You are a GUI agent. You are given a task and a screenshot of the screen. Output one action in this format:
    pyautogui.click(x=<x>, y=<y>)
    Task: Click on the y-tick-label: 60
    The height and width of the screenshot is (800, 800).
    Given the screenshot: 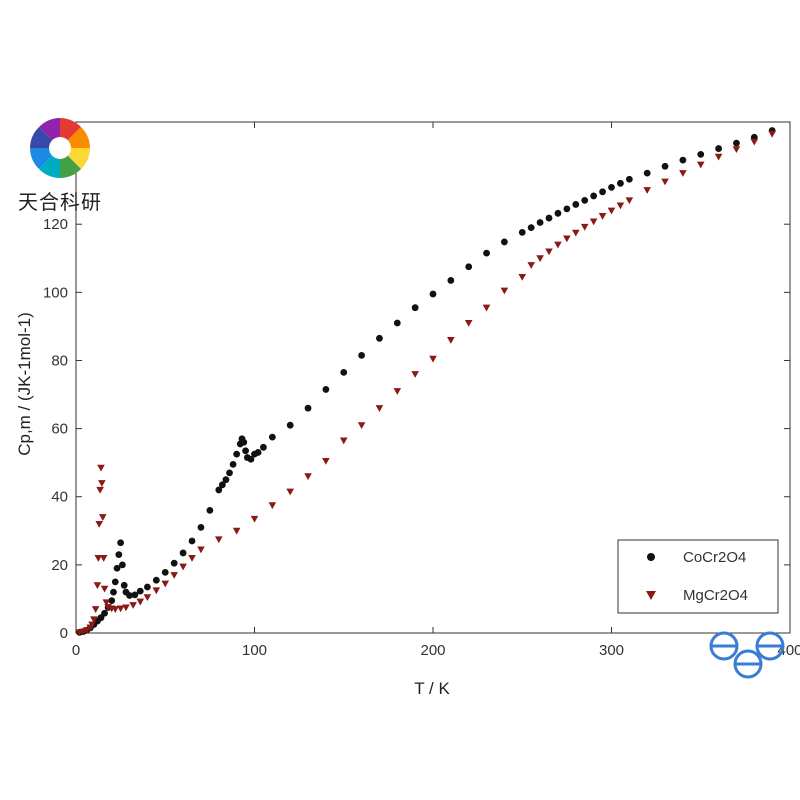 What is the action you would take?
    pyautogui.click(x=59, y=429)
    